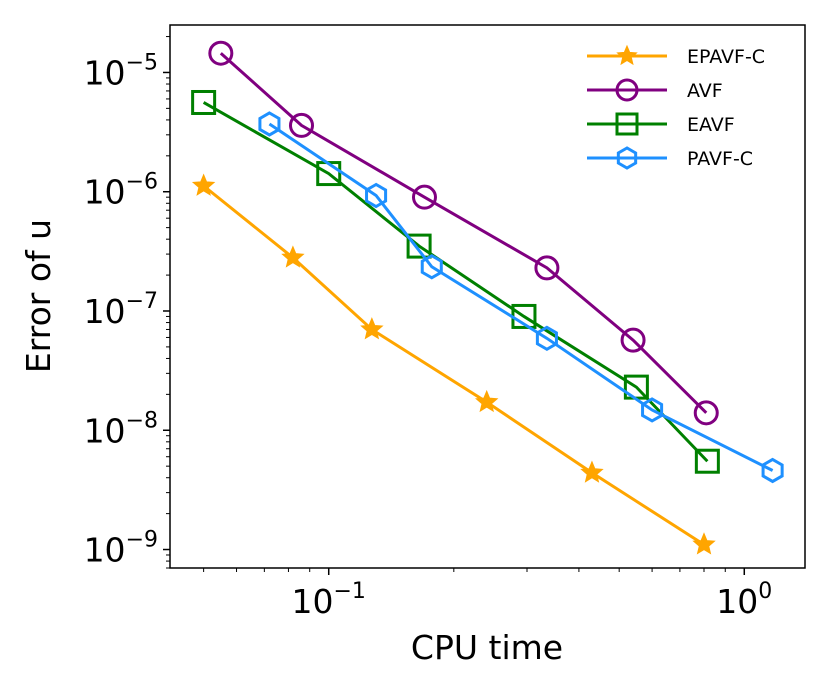 The width and height of the screenshot is (830, 692). I want to click on y-tick-label-exponent: −9, so click(142, 540).